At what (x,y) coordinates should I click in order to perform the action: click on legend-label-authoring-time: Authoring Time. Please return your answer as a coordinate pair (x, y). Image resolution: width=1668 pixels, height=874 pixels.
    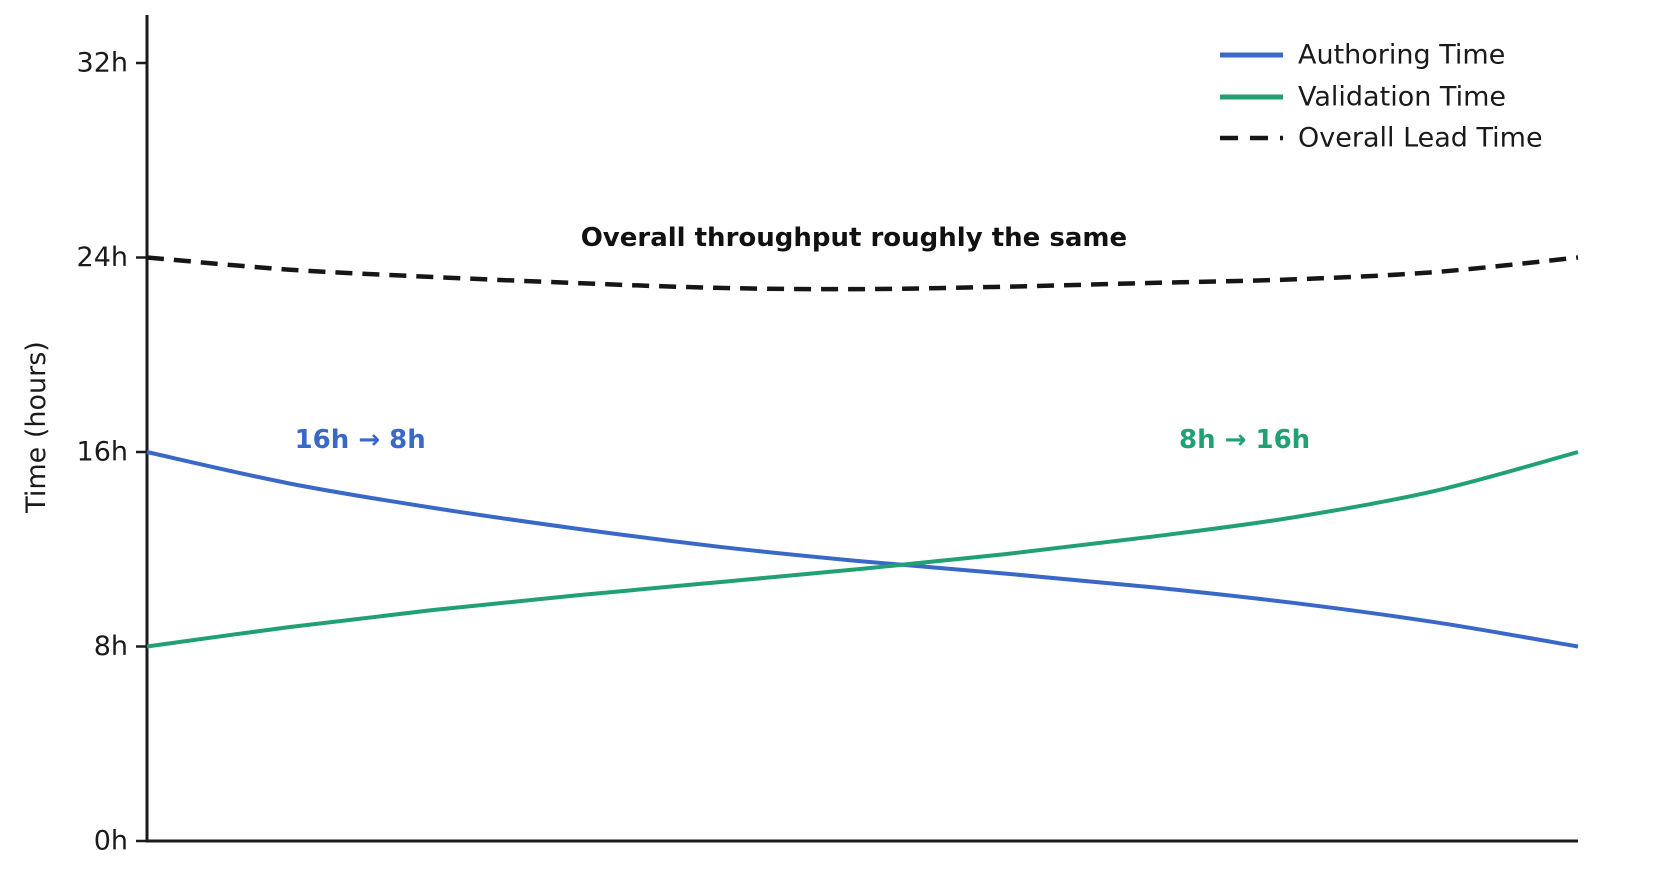
    Looking at the image, I should click on (1401, 55).